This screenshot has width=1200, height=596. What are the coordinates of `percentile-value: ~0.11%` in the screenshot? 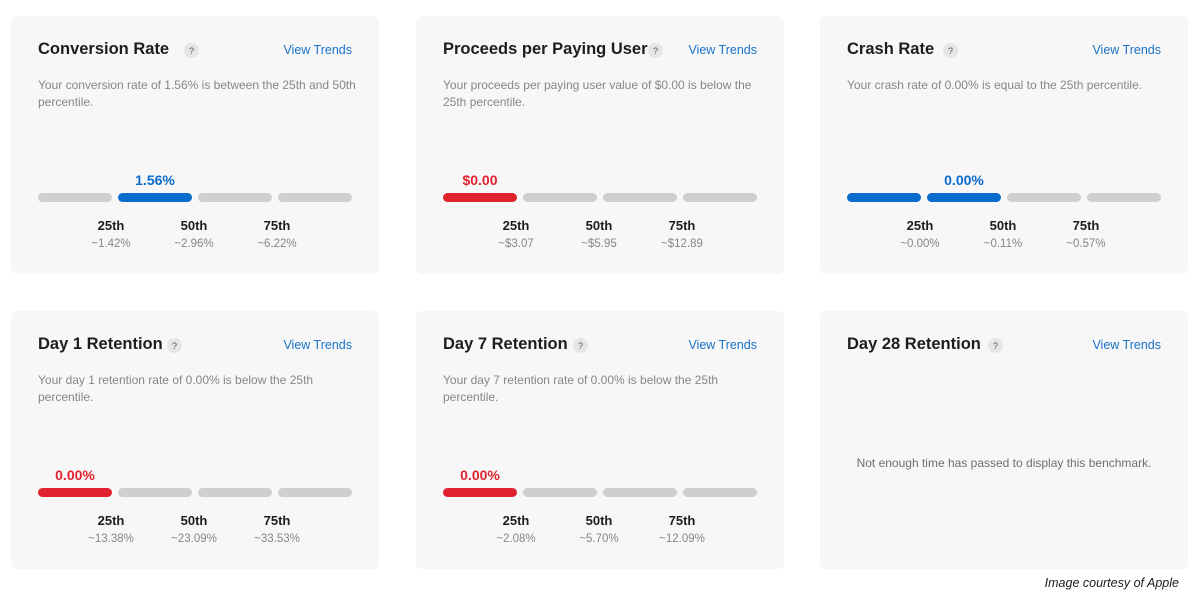 It's located at (1003, 244).